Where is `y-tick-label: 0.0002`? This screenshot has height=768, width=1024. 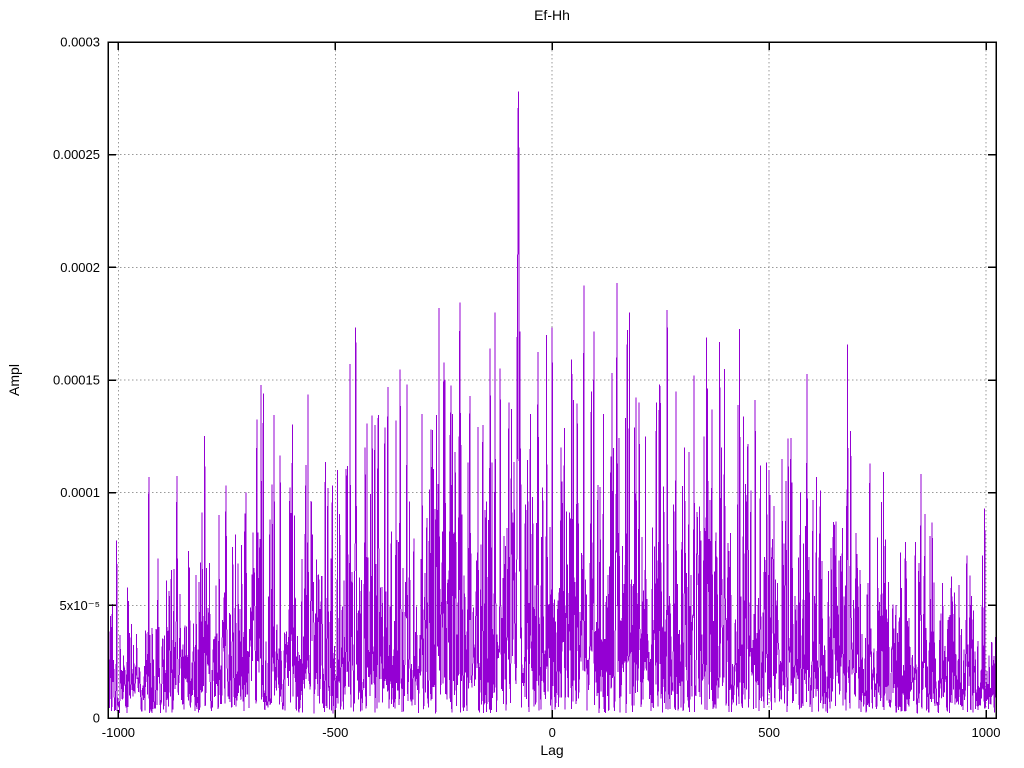 y-tick-label: 0.0002 is located at coordinates (80, 267).